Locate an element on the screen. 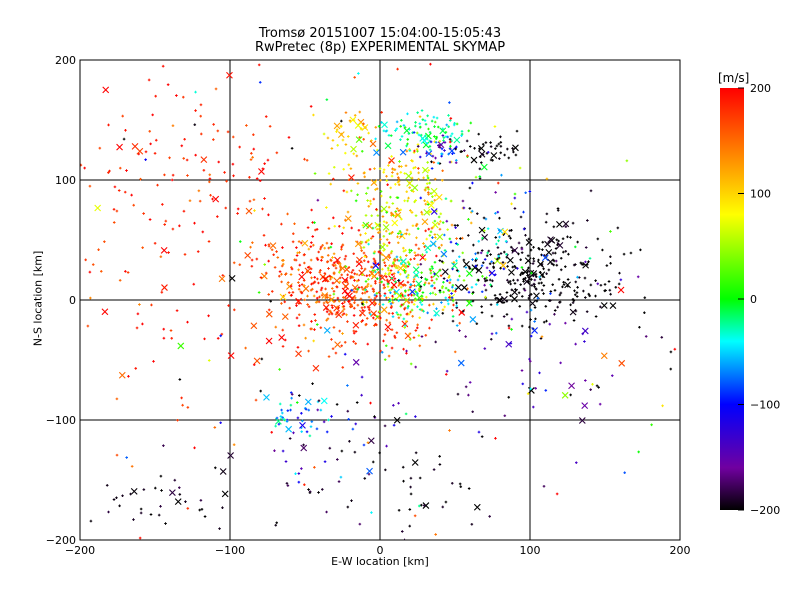  x-tick-label: 0 is located at coordinates (380, 550).